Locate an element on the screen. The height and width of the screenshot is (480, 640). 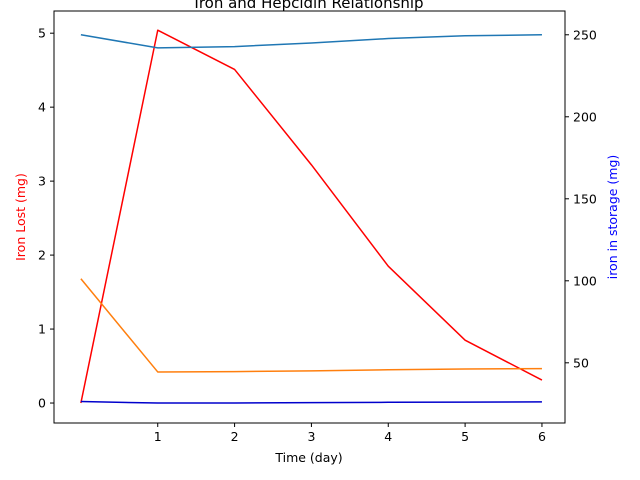
x-tick-label: 2 is located at coordinates (235, 436).